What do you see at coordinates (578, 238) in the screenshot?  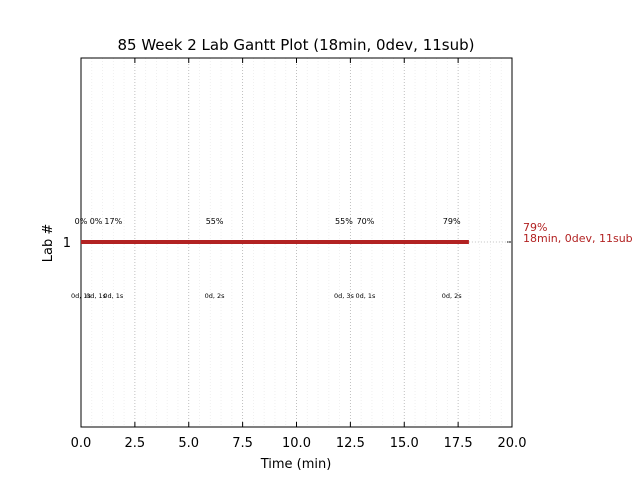 I see `row-end-summary-label: 18min, 0dev, 11sub` at bounding box center [578, 238].